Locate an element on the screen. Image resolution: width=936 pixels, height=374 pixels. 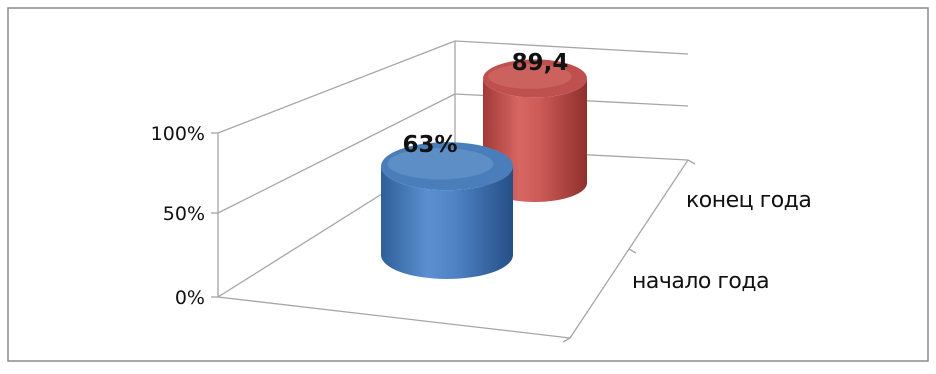
y-tick-label: 50% is located at coordinates (184, 214).